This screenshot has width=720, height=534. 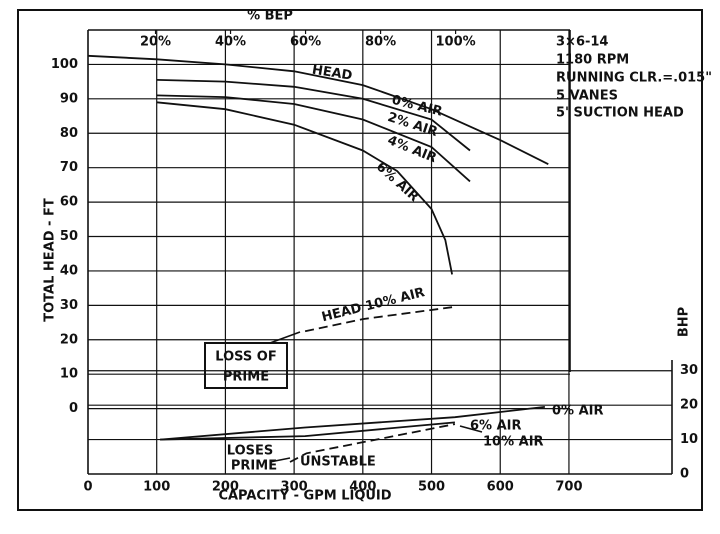 What do you see at coordinates (64, 64) in the screenshot?
I see `y-tick-label: 100` at bounding box center [64, 64].